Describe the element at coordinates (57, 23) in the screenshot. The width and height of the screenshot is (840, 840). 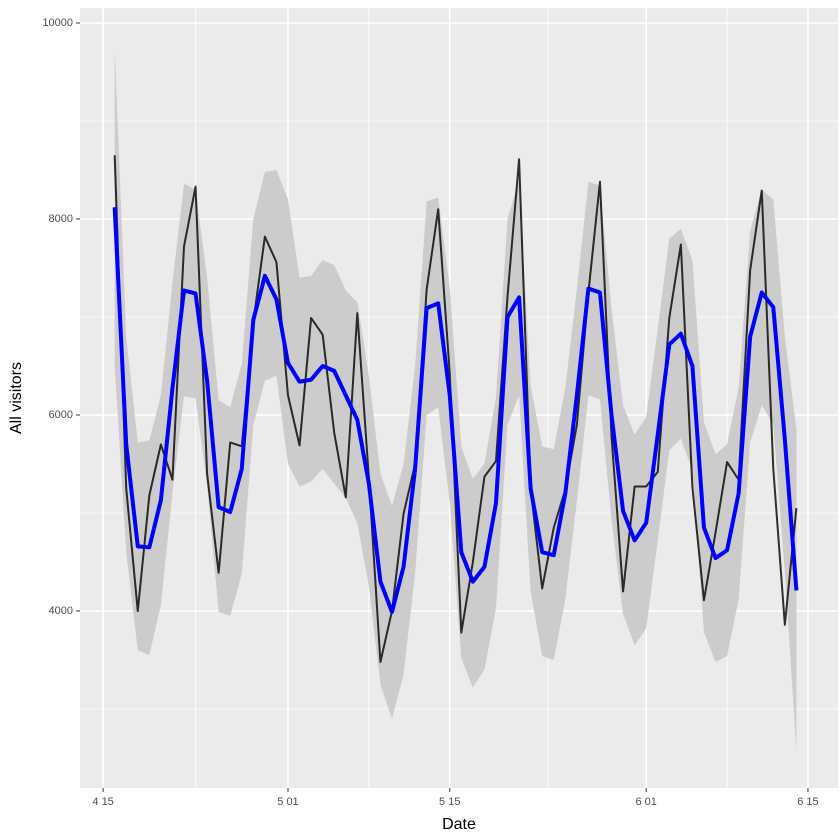
I see `y-tick-label: 10000` at that location.